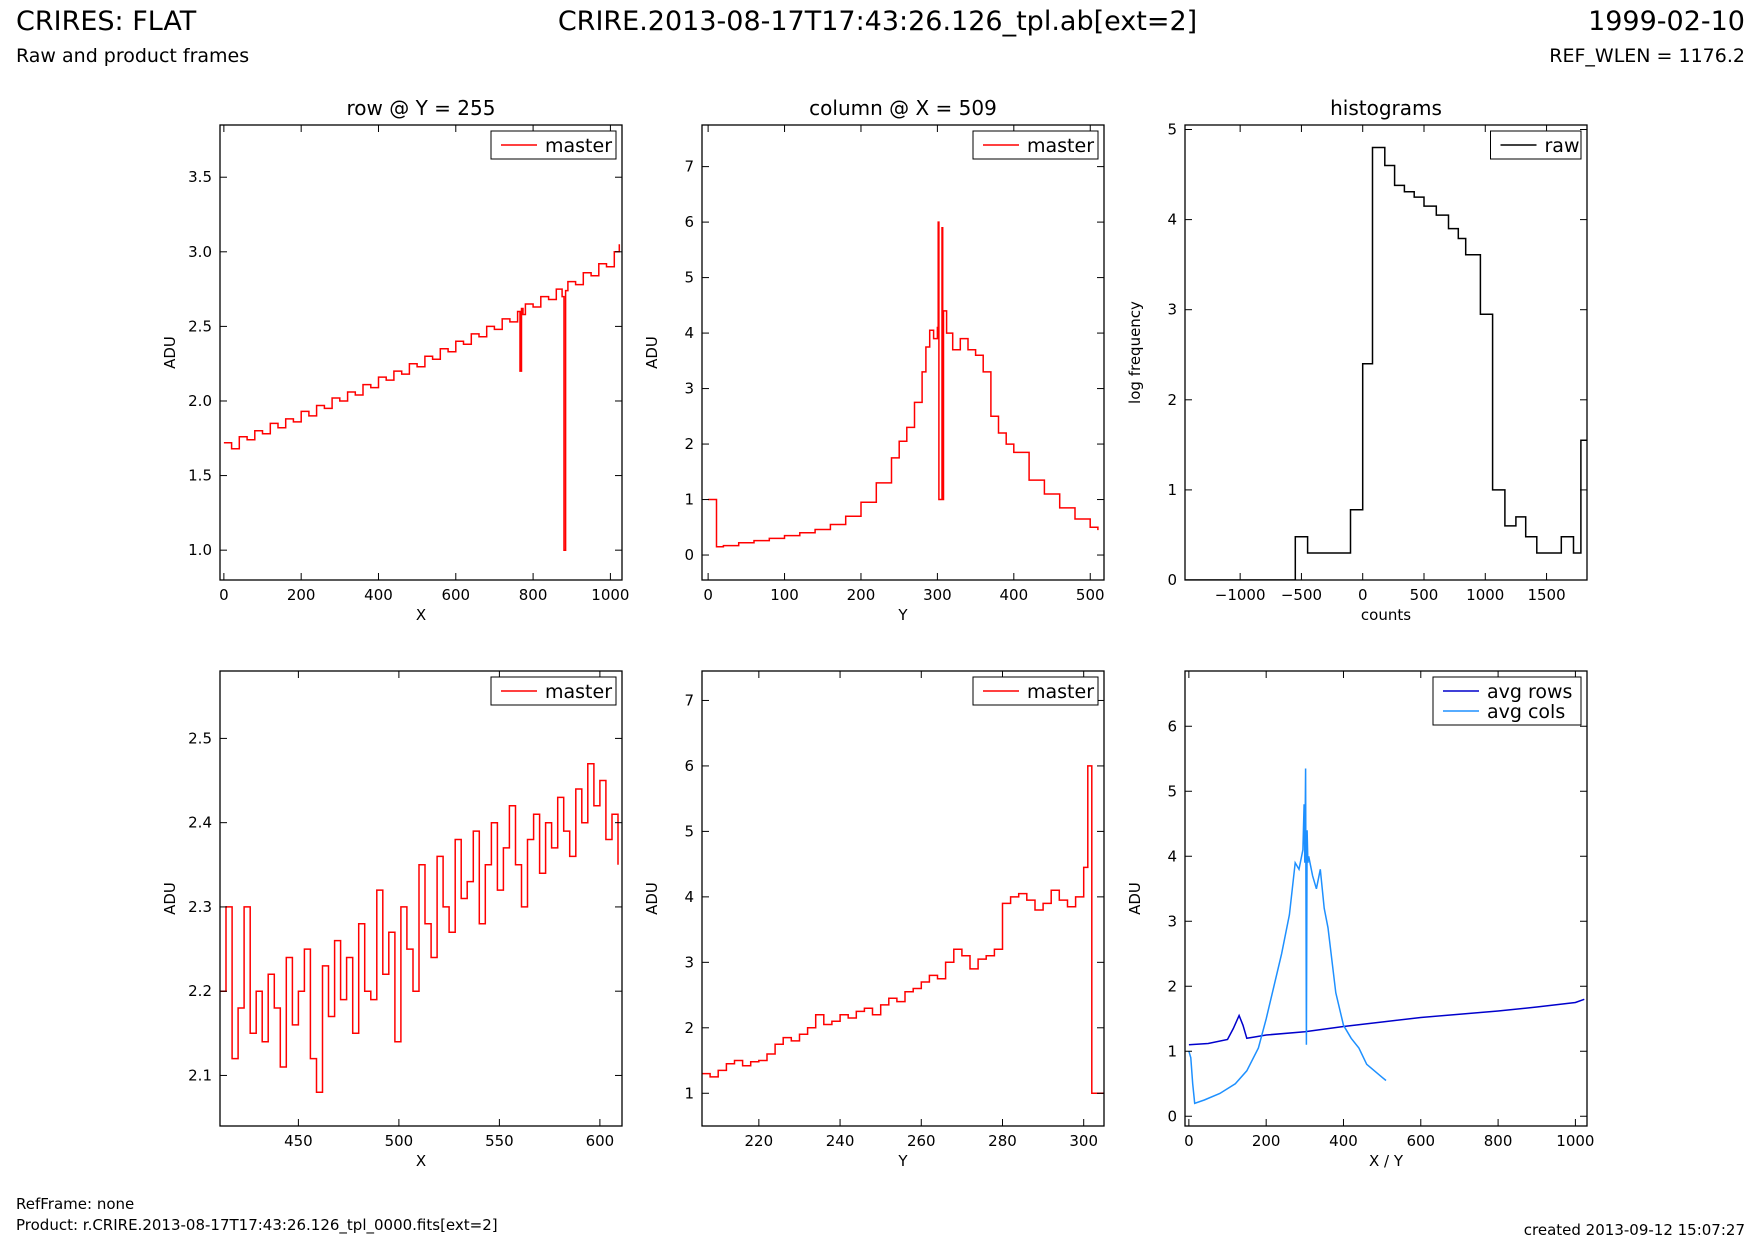 This screenshot has width=1755, height=1245. Describe the element at coordinates (200, 401) in the screenshot. I see `y-tick-label: 2.0` at that location.